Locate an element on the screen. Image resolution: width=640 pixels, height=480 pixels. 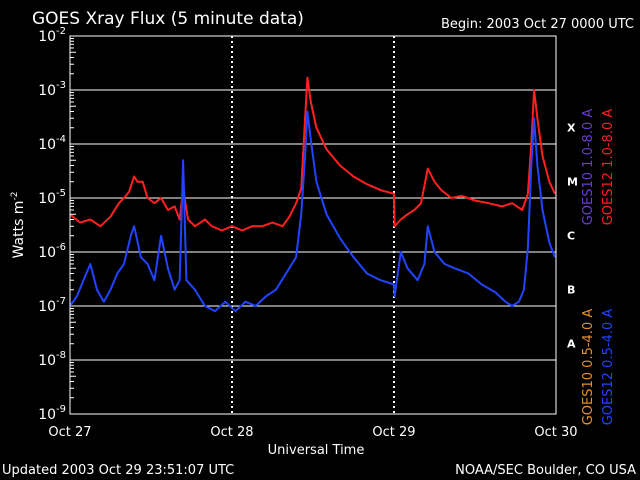
x-tick-label: Oct 29 is located at coordinates (393, 432).